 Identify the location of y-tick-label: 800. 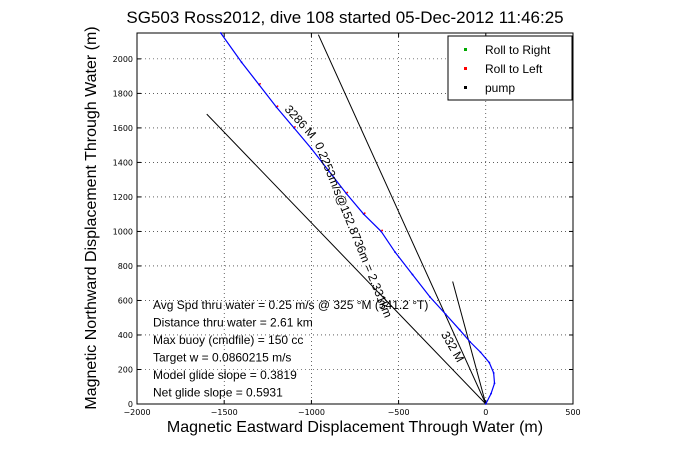
(125, 266).